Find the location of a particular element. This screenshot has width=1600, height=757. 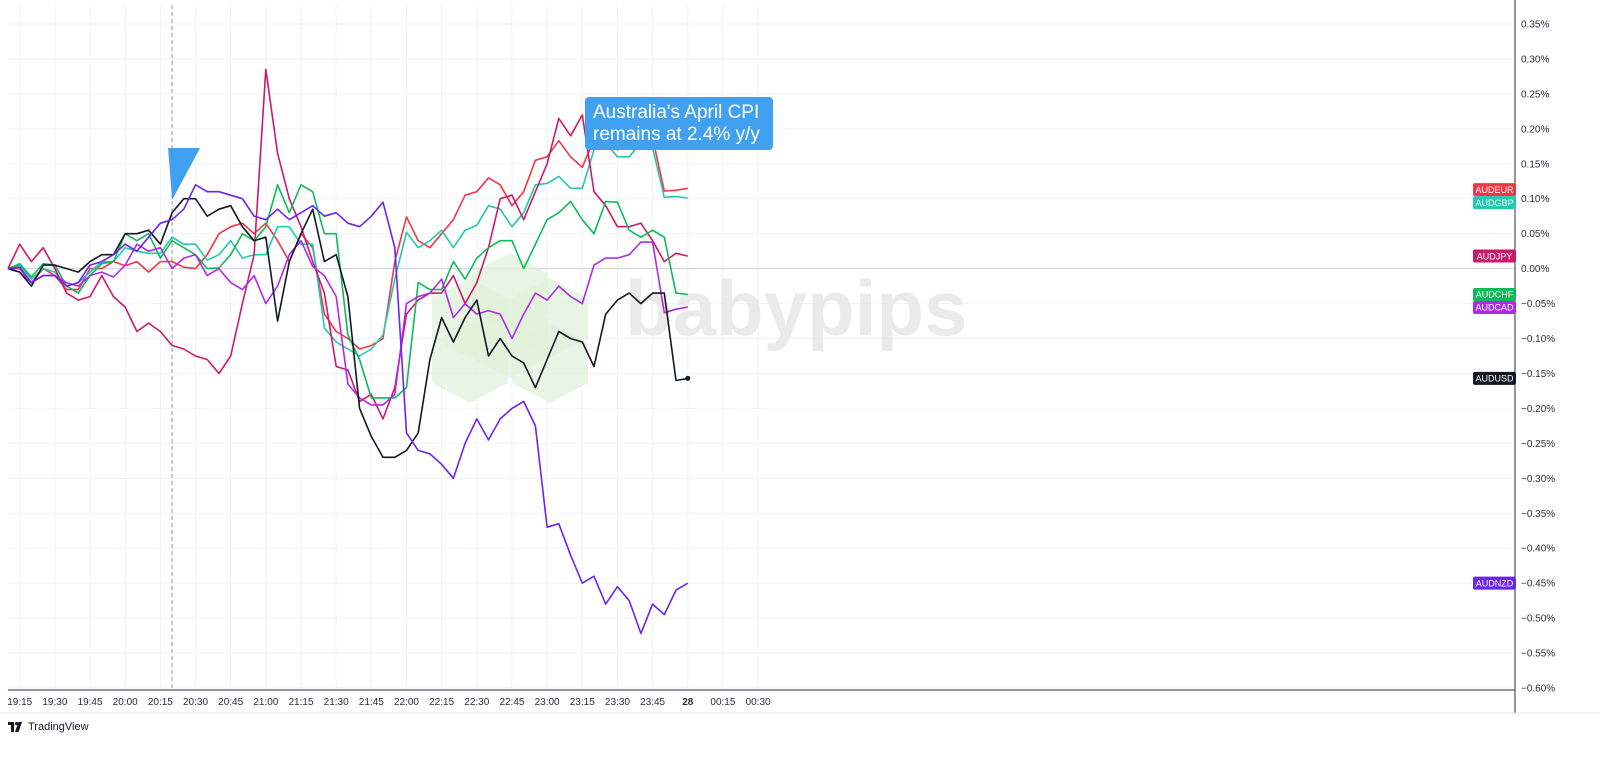

y-tick-label: −0.55% is located at coordinates (1538, 654).